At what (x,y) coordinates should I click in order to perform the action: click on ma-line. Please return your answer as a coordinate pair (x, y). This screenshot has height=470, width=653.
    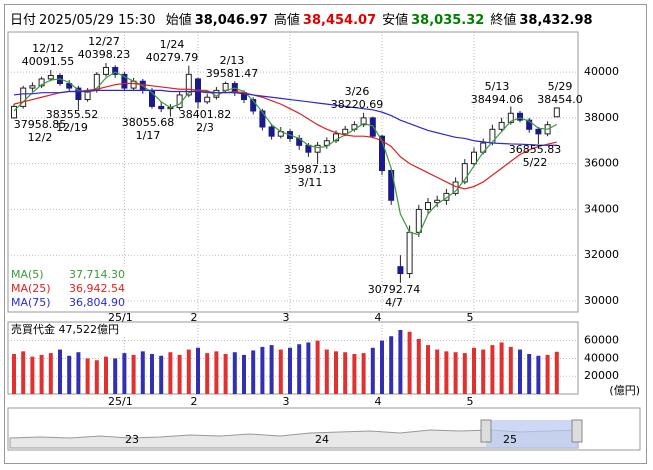
    Looking at the image, I should click on (285, 117).